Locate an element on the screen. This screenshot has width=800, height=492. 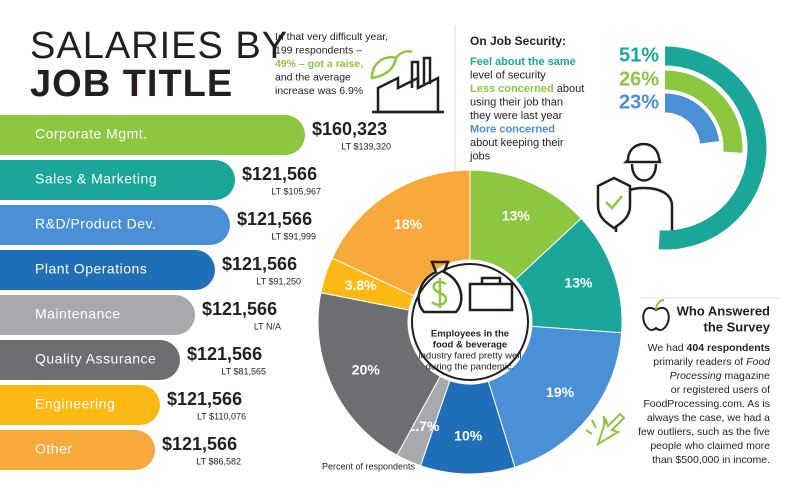
last-year: LT $81,565 is located at coordinates (243, 371).